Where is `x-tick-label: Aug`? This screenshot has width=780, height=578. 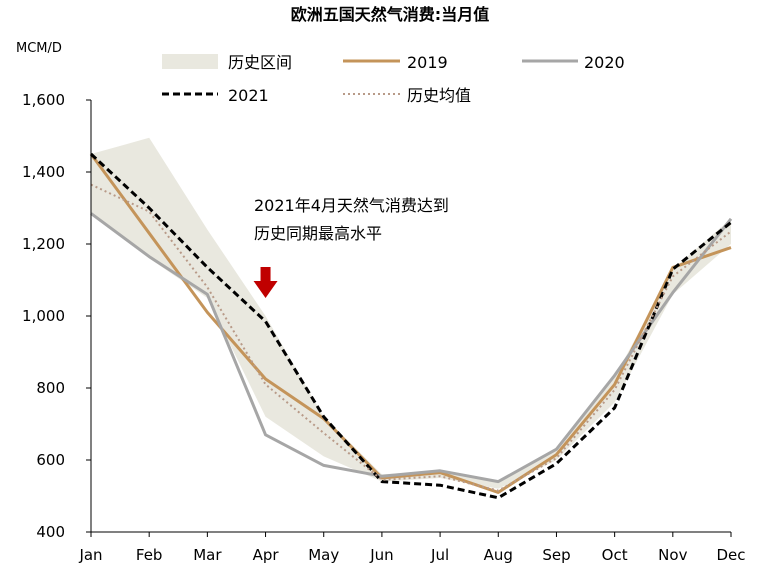
x-tick-label: Aug is located at coordinates (498, 555).